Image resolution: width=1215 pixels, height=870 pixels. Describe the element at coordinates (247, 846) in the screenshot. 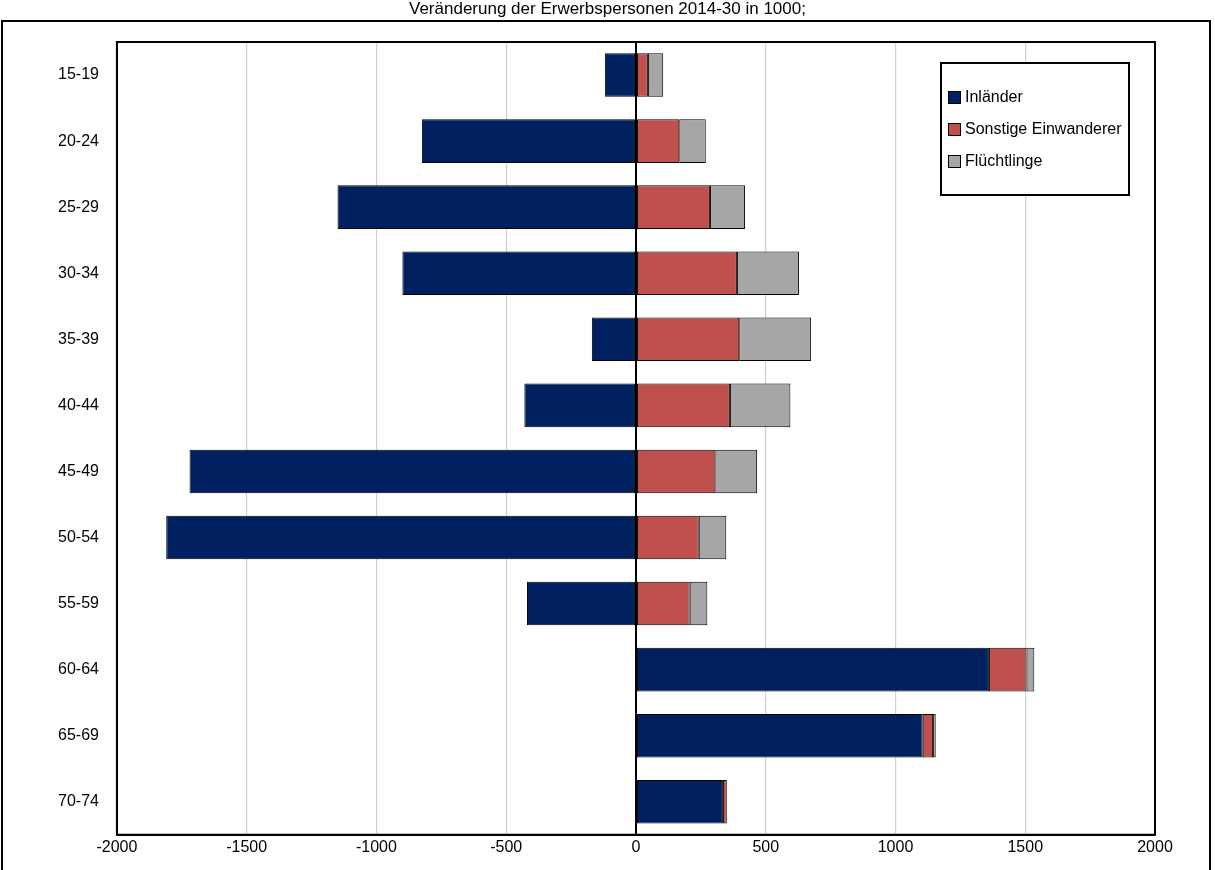

I see `x-tick-label: -1500` at that location.